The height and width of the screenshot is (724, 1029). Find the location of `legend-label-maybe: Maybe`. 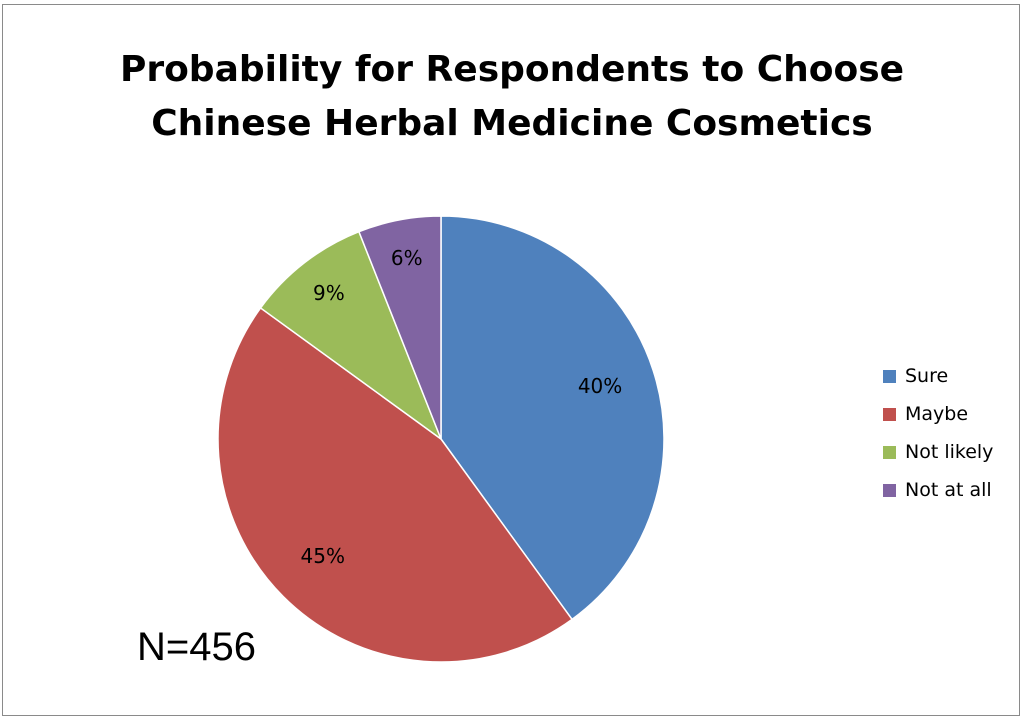

legend-label-maybe: Maybe is located at coordinates (937, 414).